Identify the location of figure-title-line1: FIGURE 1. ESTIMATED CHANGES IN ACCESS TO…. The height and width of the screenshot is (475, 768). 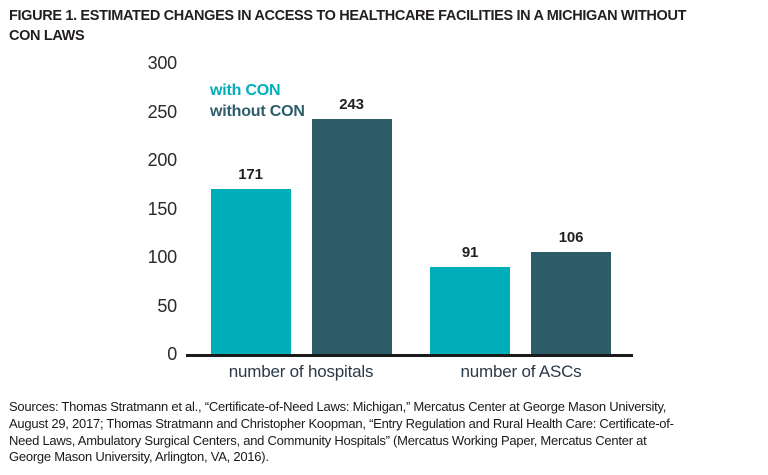
(348, 16).